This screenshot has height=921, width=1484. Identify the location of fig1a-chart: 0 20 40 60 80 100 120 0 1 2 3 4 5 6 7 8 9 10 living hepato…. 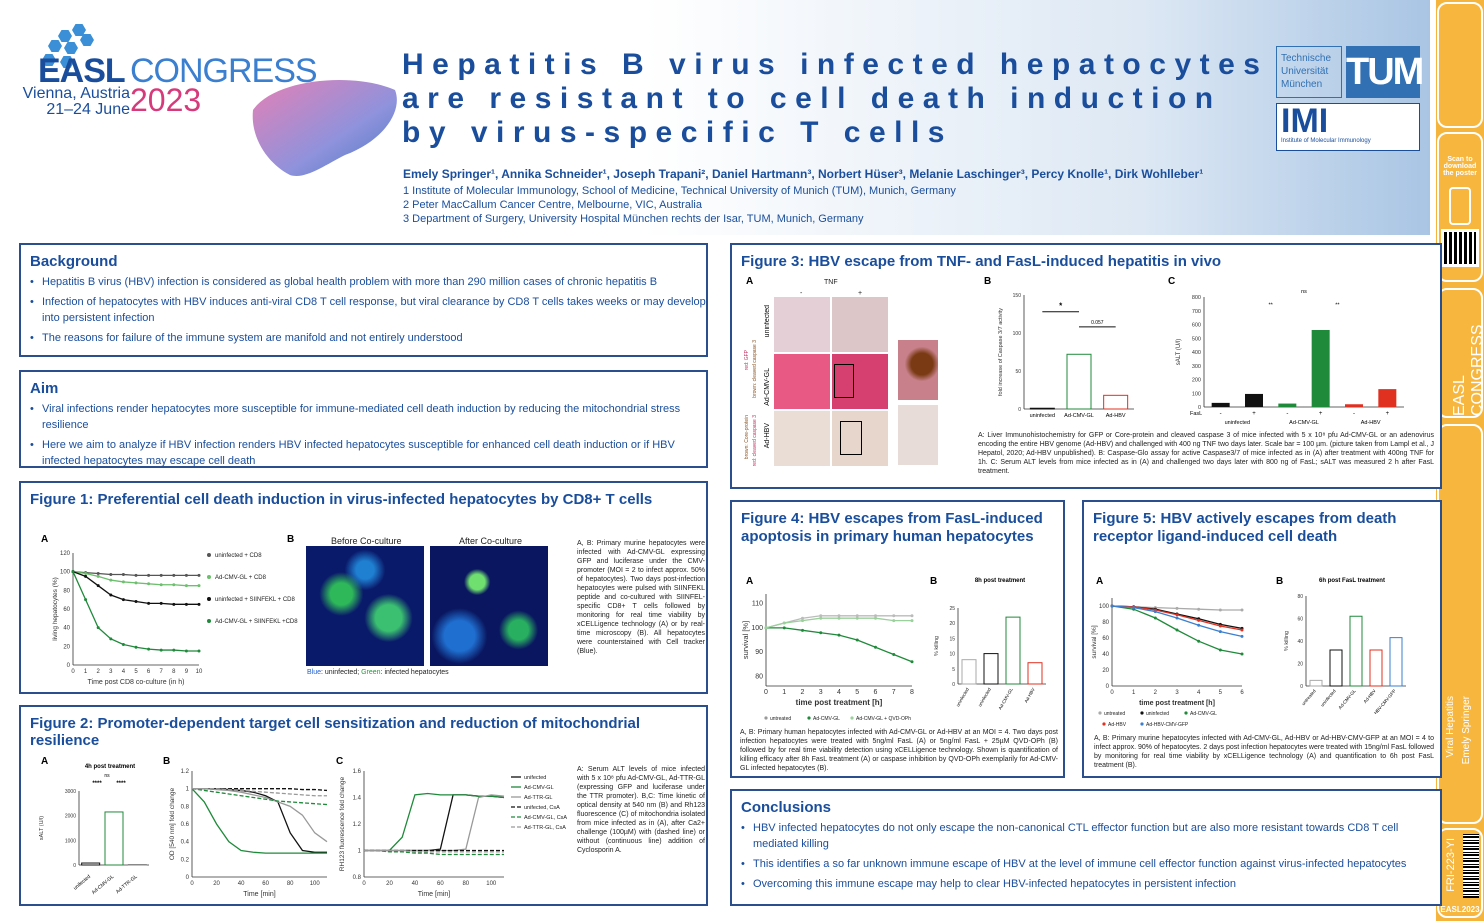
(175, 618).